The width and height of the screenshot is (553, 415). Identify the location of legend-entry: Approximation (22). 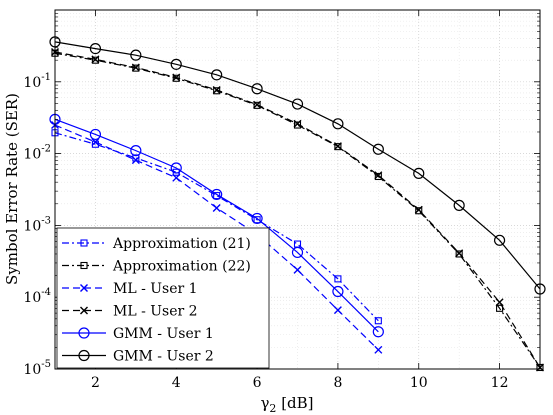
(156, 267).